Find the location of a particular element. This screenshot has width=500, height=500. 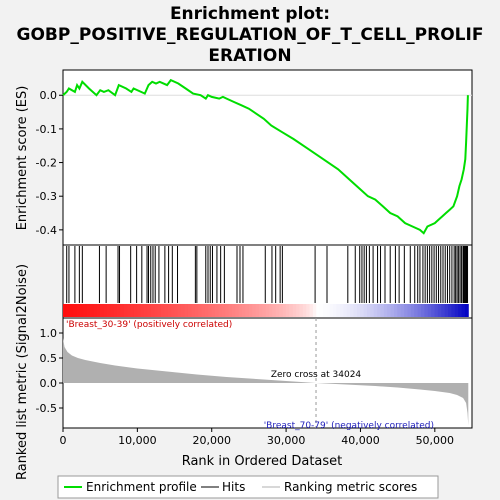

negative-class-label: 'Breast_70-79' (negatively correlated) is located at coordinates (349, 426).